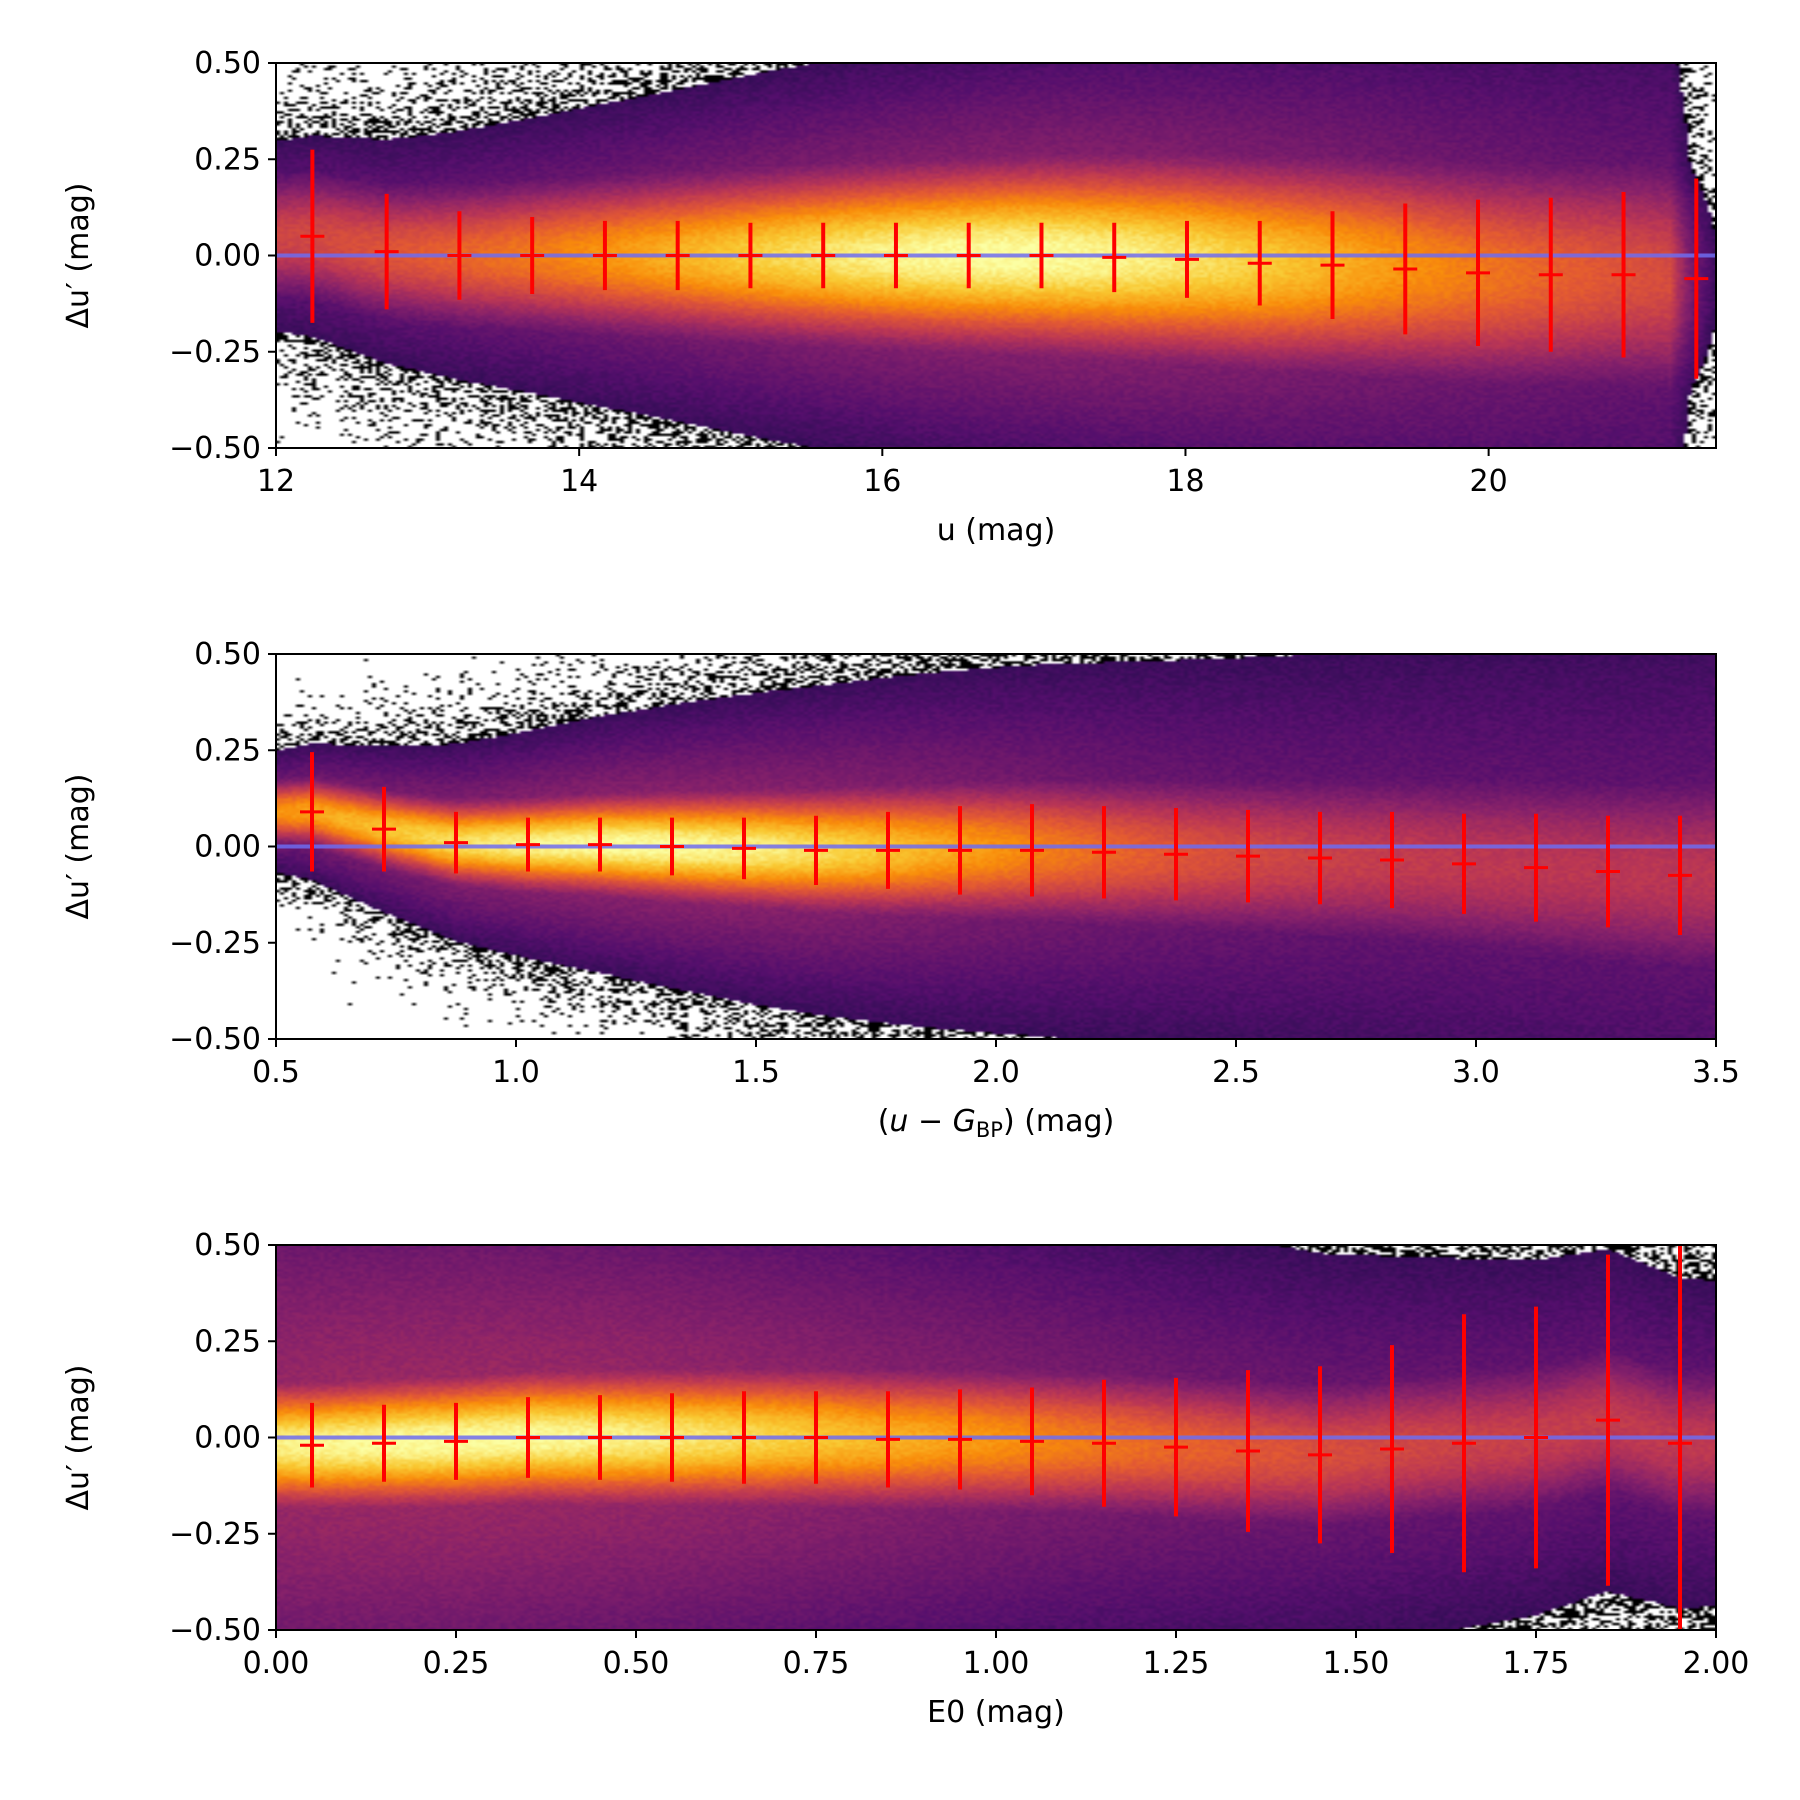 The image size is (1800, 1800). What do you see at coordinates (996, 1712) in the screenshot?
I see `panel-3-x-axis-label: E0 (mag)` at bounding box center [996, 1712].